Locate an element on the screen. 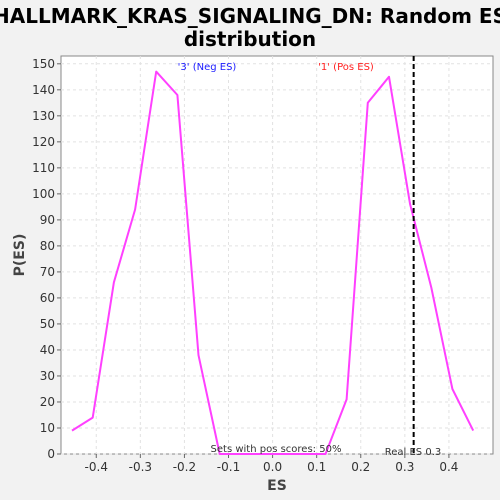  y-tick-label: 40 is located at coordinates (47, 350).